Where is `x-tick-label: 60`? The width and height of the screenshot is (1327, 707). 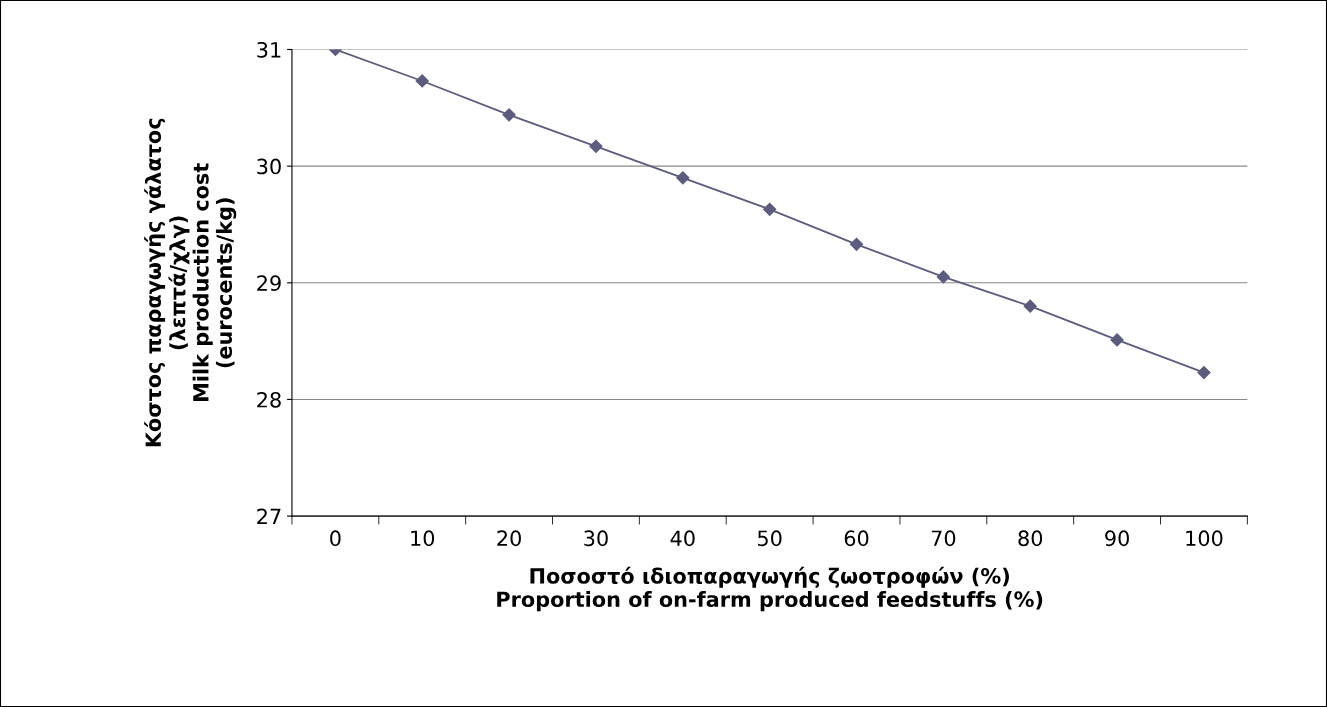
x-tick-label: 60 is located at coordinates (856, 538).